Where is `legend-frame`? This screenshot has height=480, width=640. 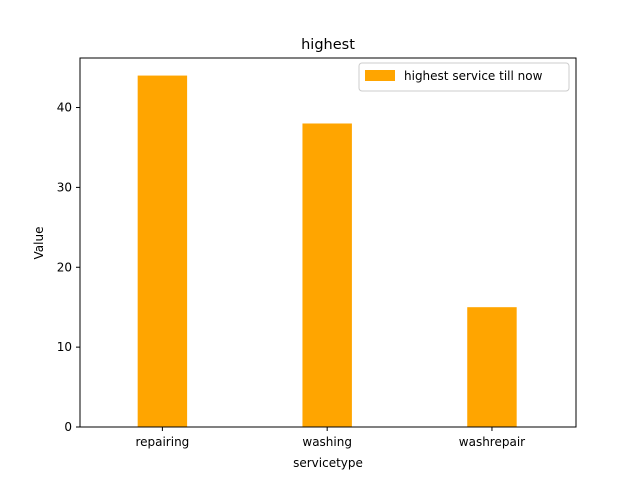 legend-frame is located at coordinates (464, 77).